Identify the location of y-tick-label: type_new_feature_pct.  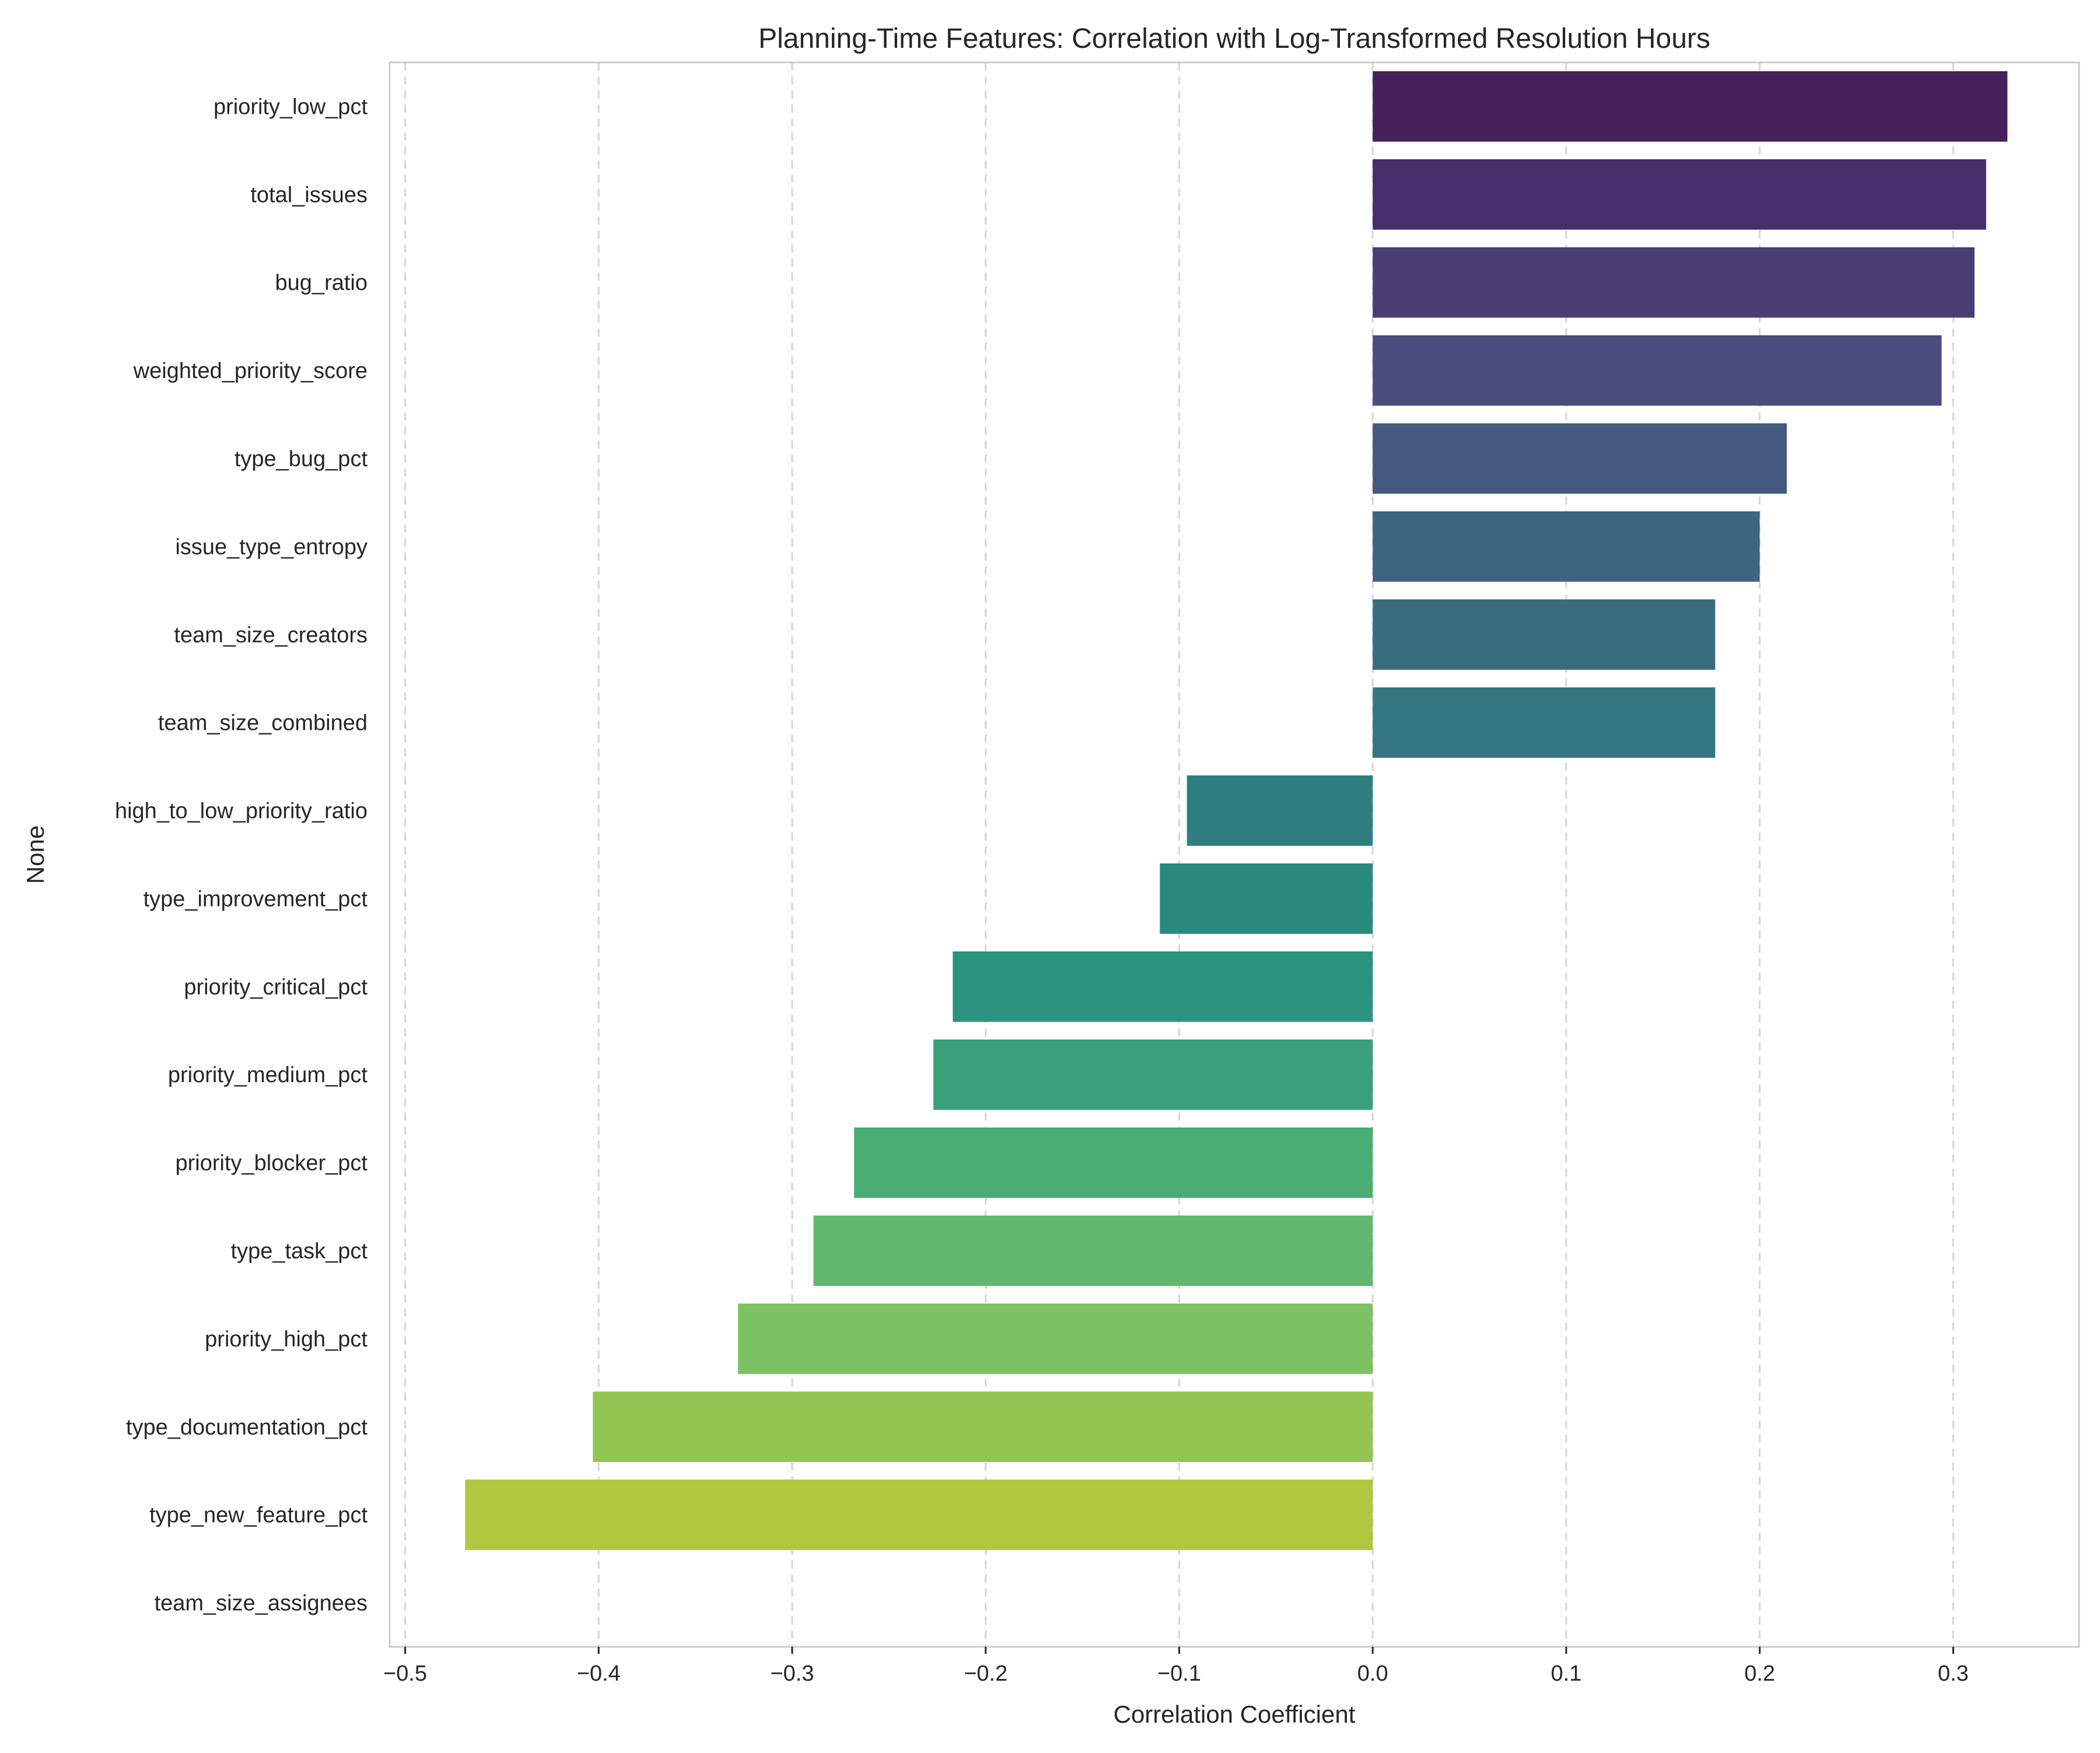
(258, 1515).